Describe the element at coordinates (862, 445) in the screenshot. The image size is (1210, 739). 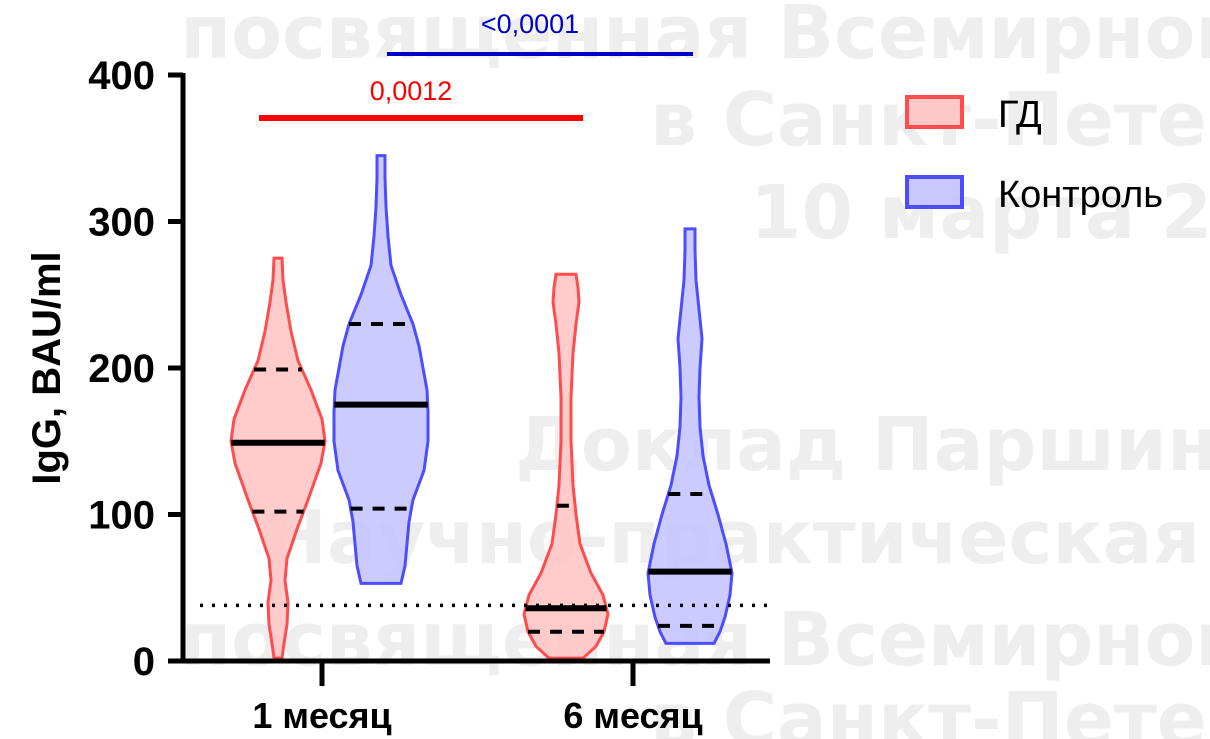
I see `watermark-line: Доклад Паршино` at that location.